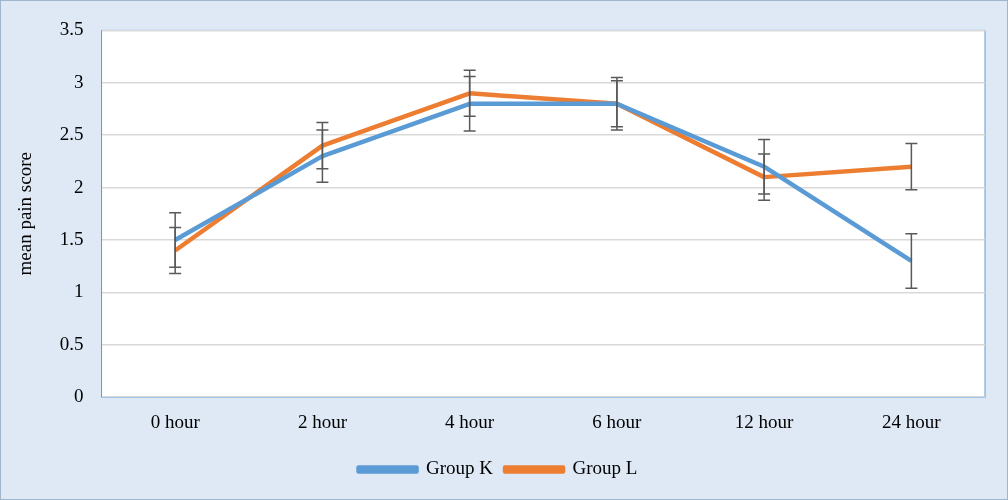 This screenshot has height=500, width=1008. What do you see at coordinates (71, 238) in the screenshot?
I see `y-tick-label: 1.5` at bounding box center [71, 238].